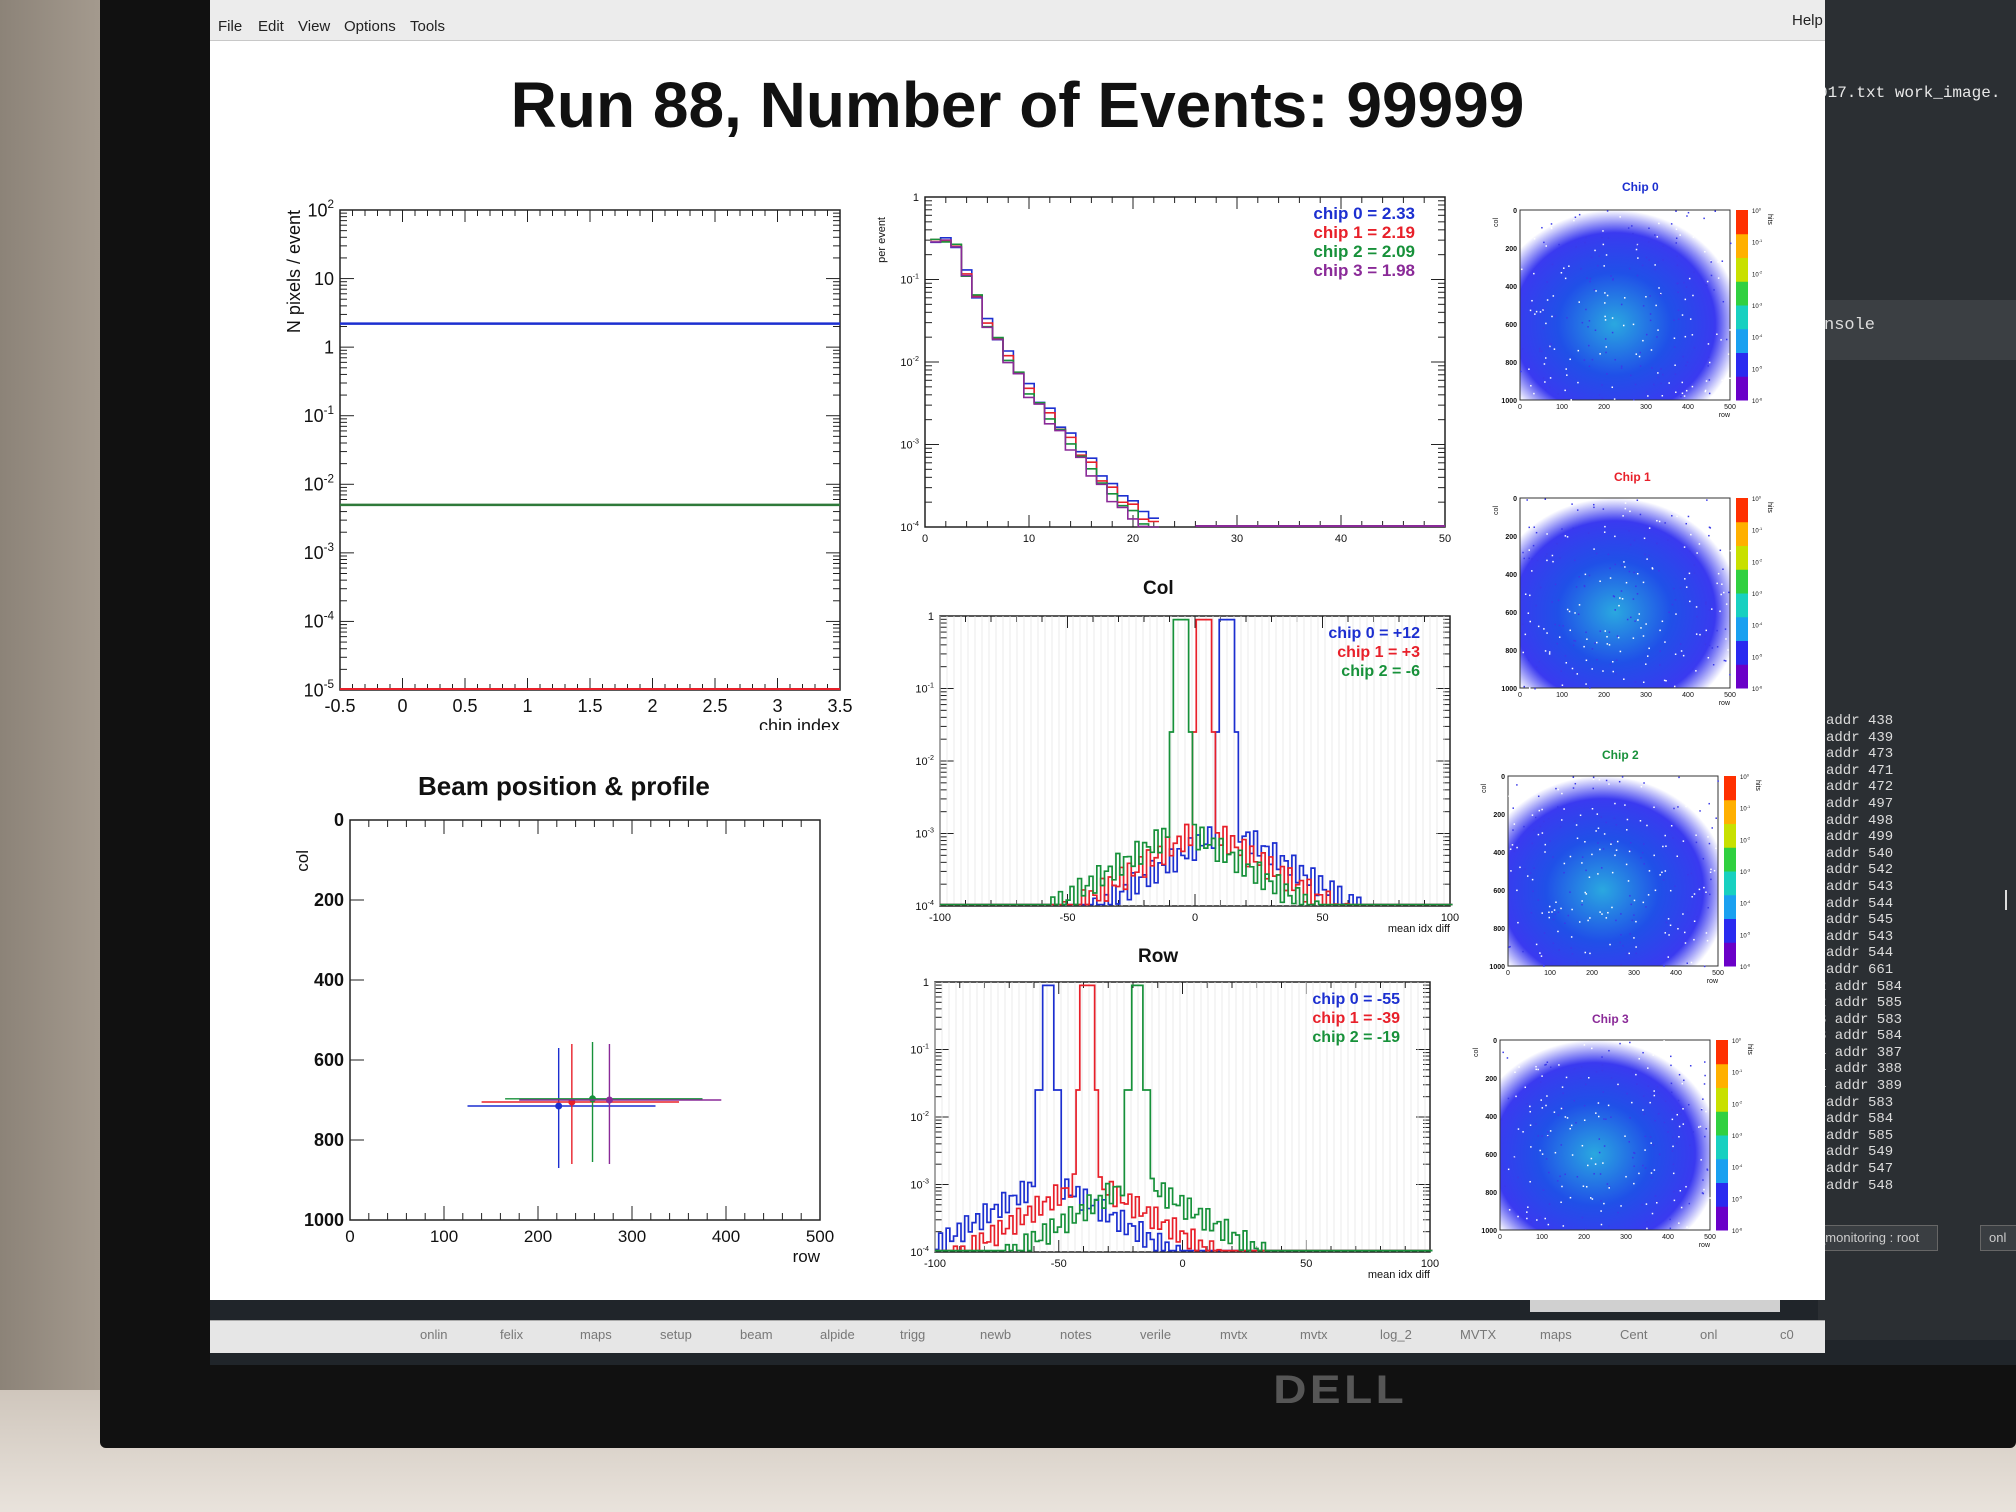 This screenshot has height=1512, width=2016. Describe the element at coordinates (1655, 1306) in the screenshot. I see `horizontal-scrollbar` at that location.